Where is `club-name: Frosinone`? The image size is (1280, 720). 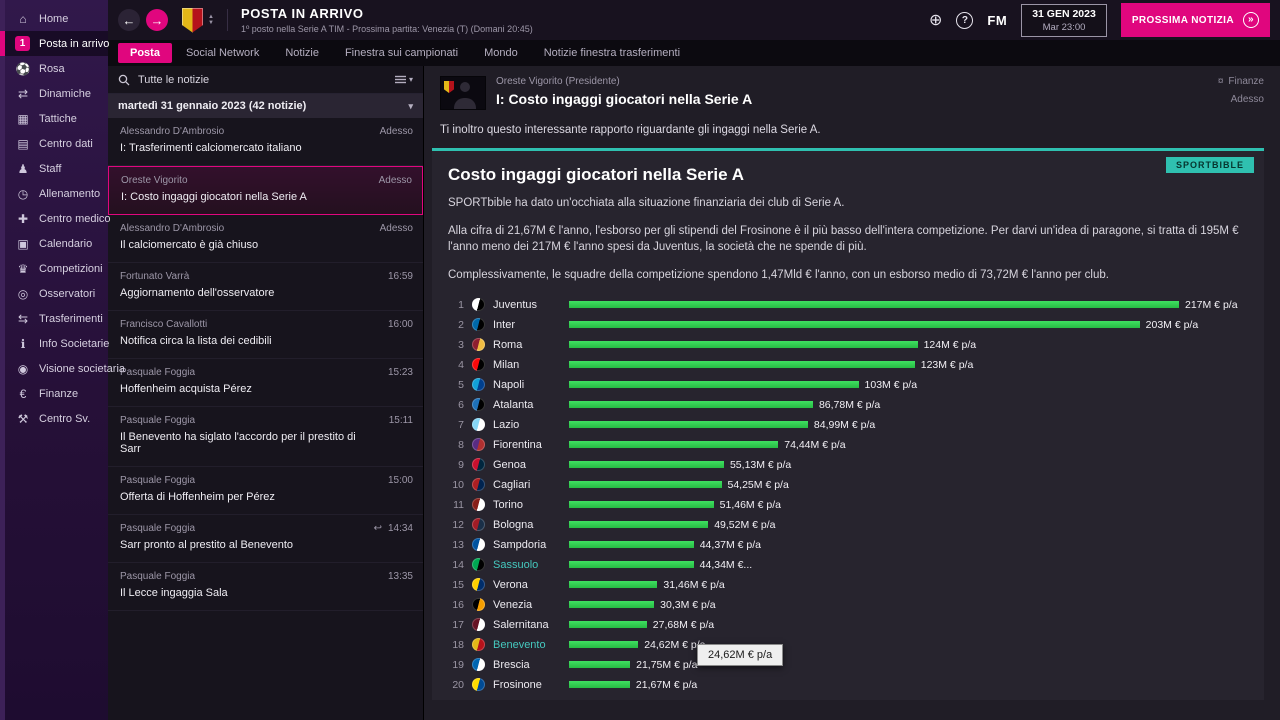 club-name: Frosinone is located at coordinates (517, 684).